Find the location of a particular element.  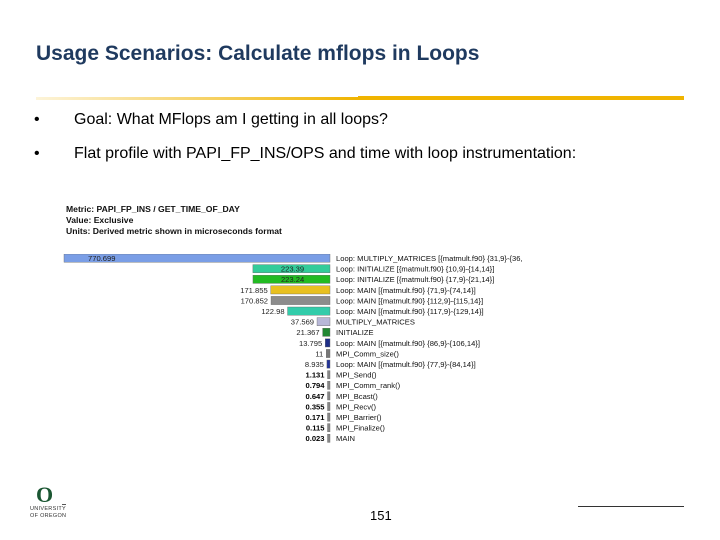

bar-name-label: MPI_Send() is located at coordinates (356, 375).